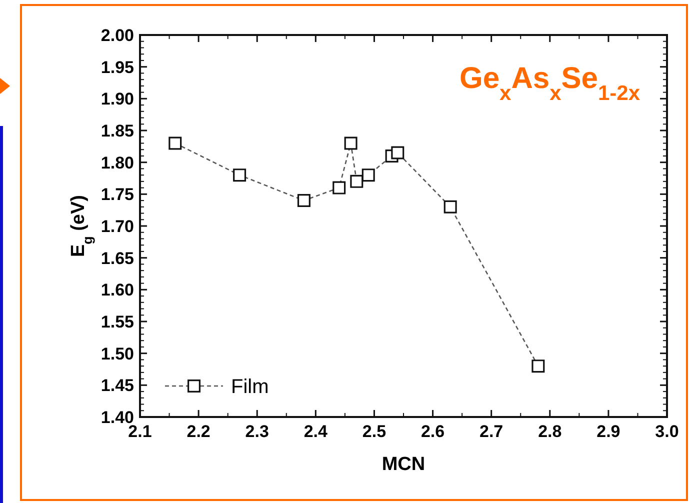 The image size is (690, 503). Describe the element at coordinates (117, 194) in the screenshot. I see `y-tick-label: 1.75` at that location.